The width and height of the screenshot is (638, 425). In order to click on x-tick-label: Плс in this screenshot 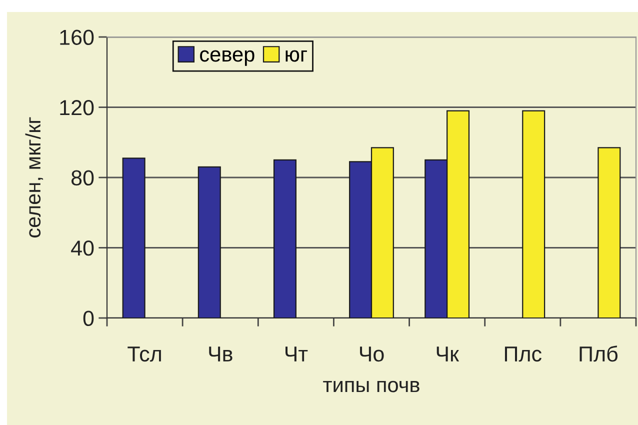, I will do `click(523, 354)`.